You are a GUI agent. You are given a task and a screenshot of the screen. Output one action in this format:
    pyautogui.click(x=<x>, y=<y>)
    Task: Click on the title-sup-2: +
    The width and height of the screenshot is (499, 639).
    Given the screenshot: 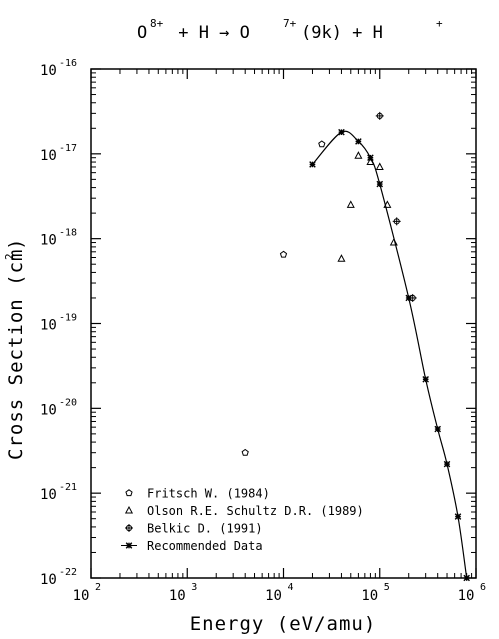 What is the action you would take?
    pyautogui.click(x=439, y=23)
    